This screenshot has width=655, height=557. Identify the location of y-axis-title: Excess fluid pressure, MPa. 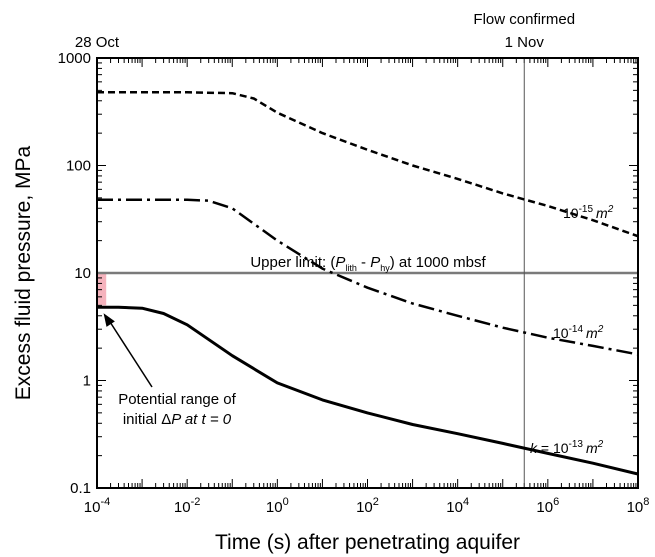
(23, 272).